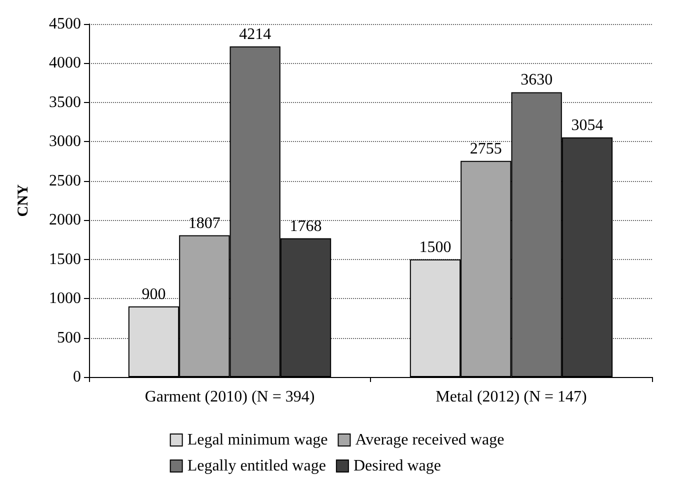 This screenshot has height=491, width=674. What do you see at coordinates (77, 377) in the screenshot?
I see `y-tick-label: 0` at bounding box center [77, 377].